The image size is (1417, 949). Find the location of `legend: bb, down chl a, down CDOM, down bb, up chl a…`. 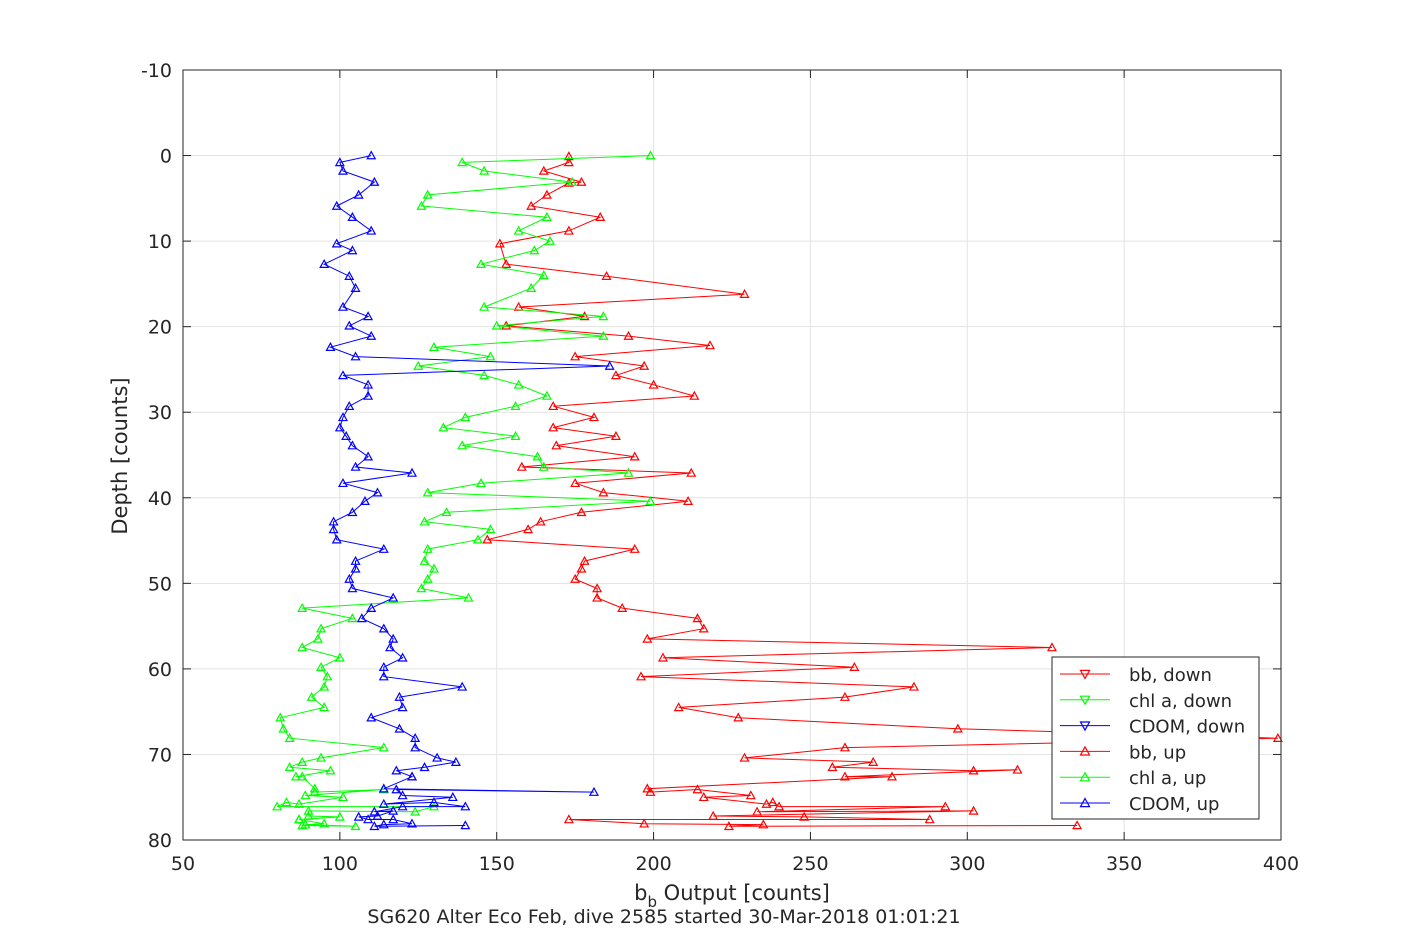

legend: bb, down chl a, down CDOM, down bb, up chl a… is located at coordinates (1155, 738).